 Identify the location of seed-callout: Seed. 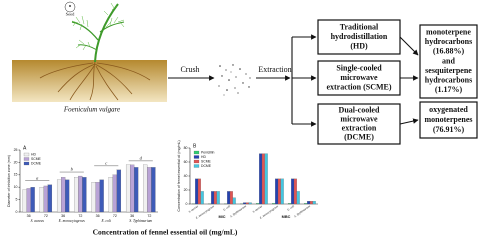
(70, 9).